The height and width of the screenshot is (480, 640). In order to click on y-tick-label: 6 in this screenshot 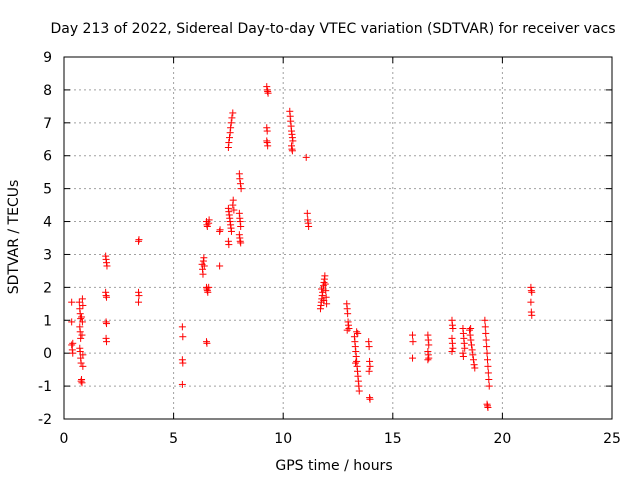, I will do `click(47, 157)`.